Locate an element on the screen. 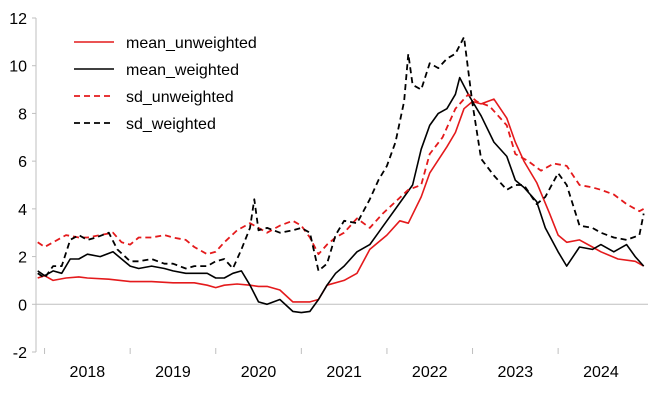 This screenshot has height=407, width=664. y-tick-label: 12 is located at coordinates (18, 19).